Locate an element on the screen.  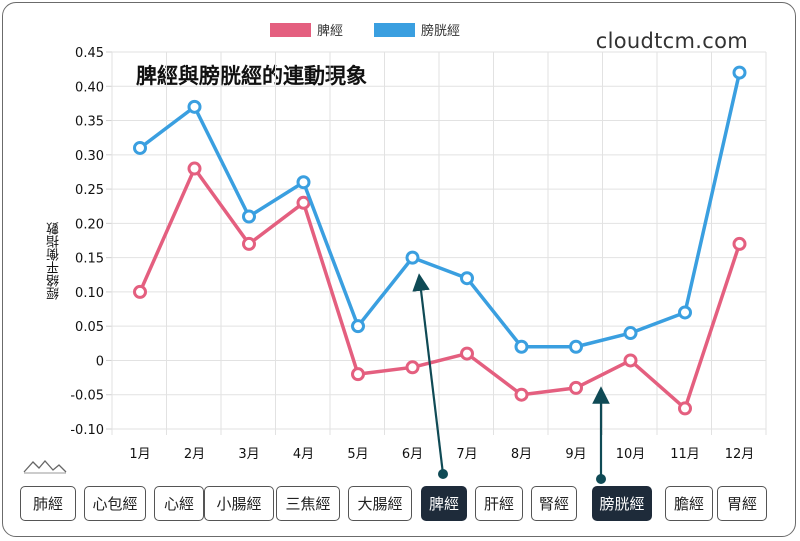
chart-title: 脾經與膀胱經的連動現象 is located at coordinates (251, 76).